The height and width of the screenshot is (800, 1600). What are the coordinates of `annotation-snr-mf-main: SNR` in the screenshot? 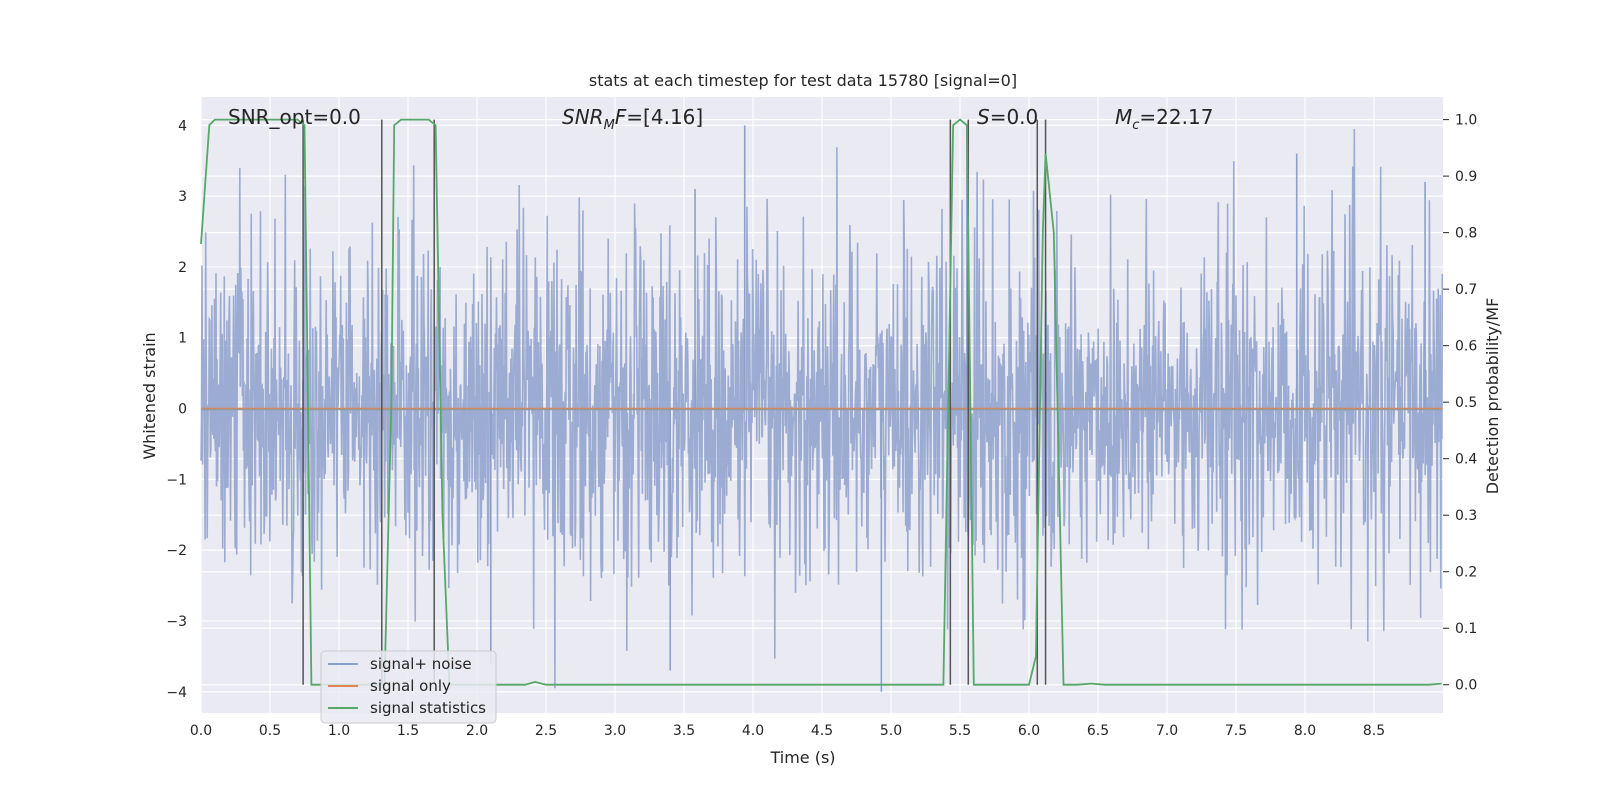 It's located at (583, 117).